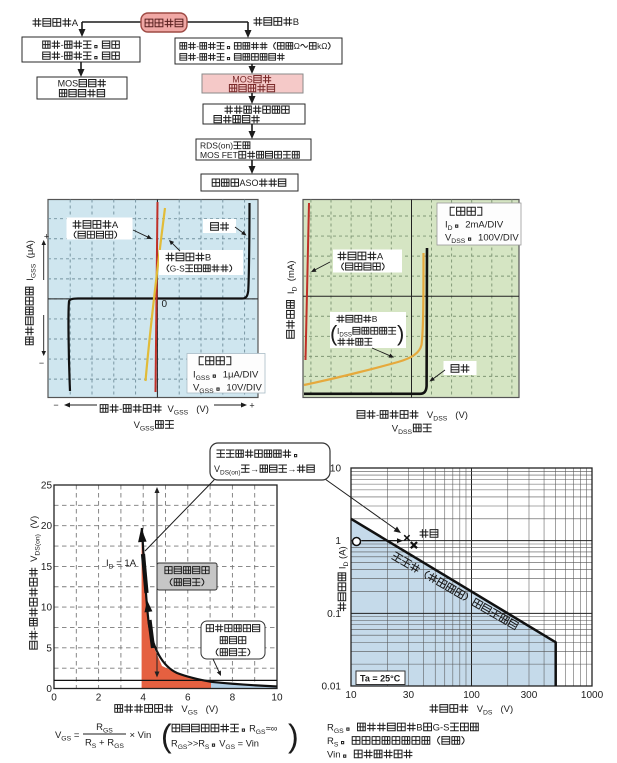  I want to click on svg-text: 4, so click(143, 698).